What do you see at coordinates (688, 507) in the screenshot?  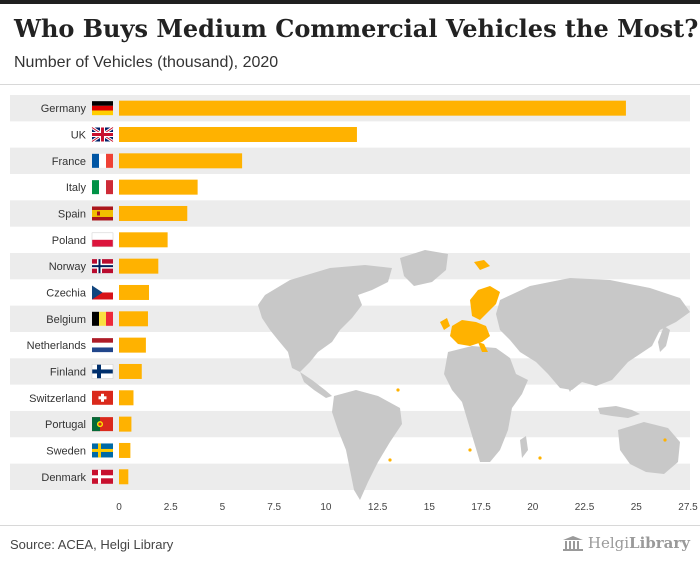 I see `x-tick-label: 27.5` at bounding box center [688, 507].